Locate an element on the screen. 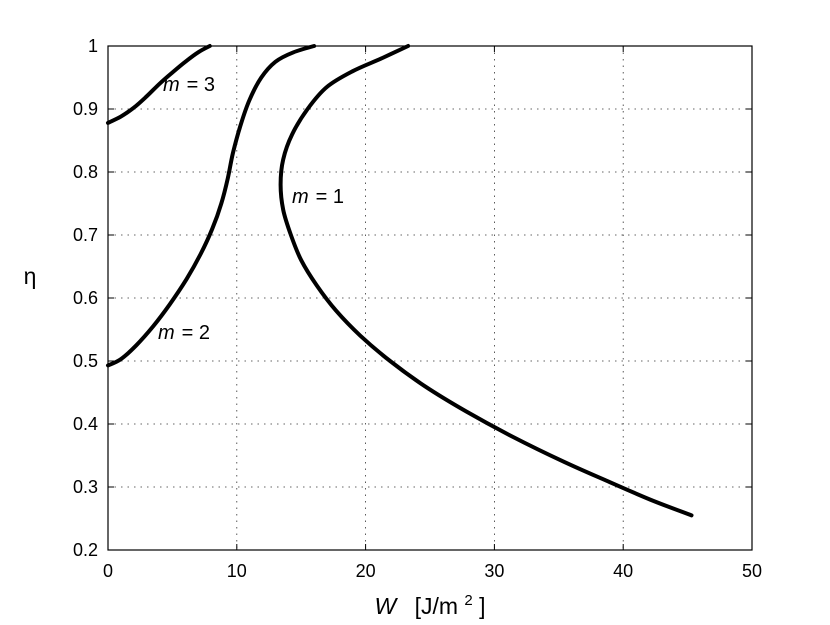 This screenshot has width=830, height=625. y-tick-label: 0.7 is located at coordinates (85, 235).